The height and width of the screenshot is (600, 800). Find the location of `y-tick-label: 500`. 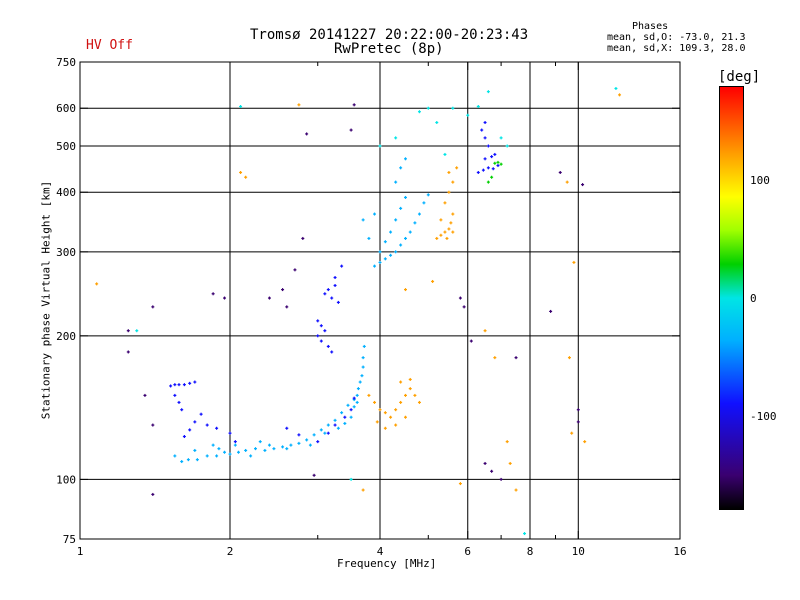

y-tick-label: 500 is located at coordinates (66, 146).